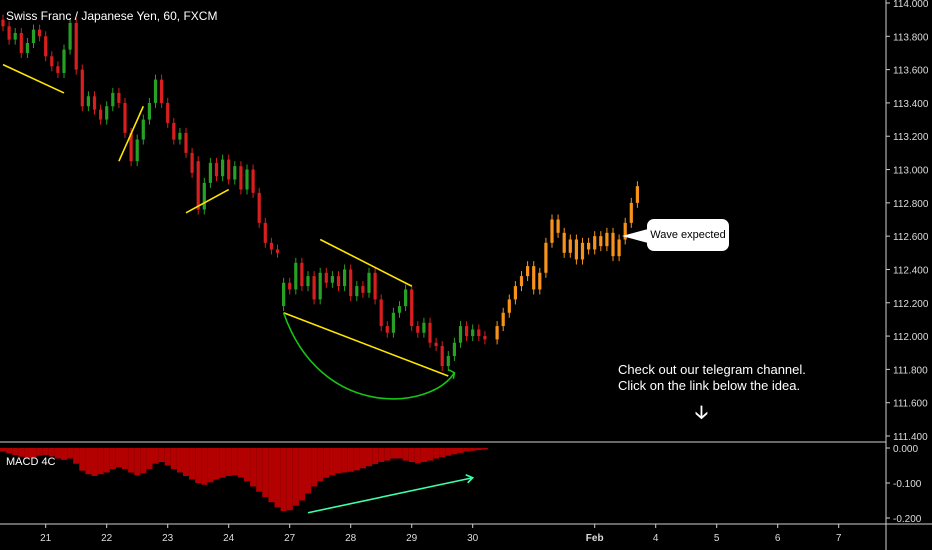 This screenshot has width=932, height=550. I want to click on macd-label: MACD 4C, so click(31, 462).